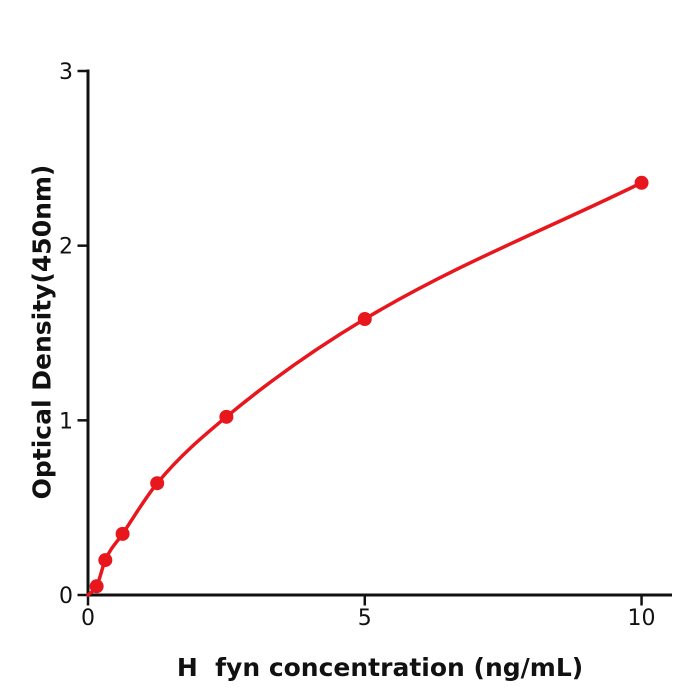  What do you see at coordinates (66, 421) in the screenshot?
I see `y-tick-label: 1` at bounding box center [66, 421].